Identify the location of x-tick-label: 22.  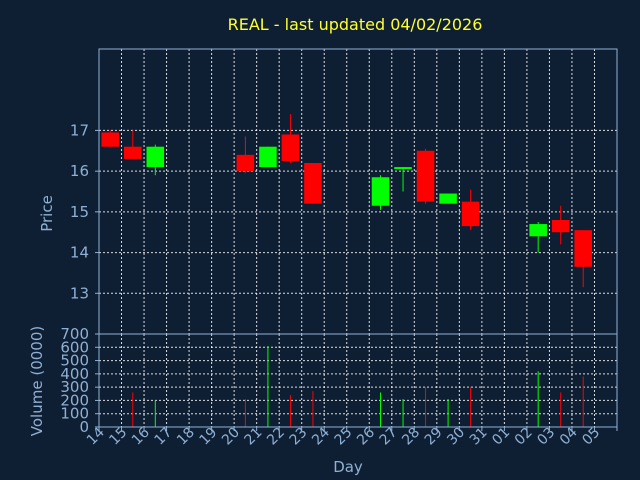
(276, 437).